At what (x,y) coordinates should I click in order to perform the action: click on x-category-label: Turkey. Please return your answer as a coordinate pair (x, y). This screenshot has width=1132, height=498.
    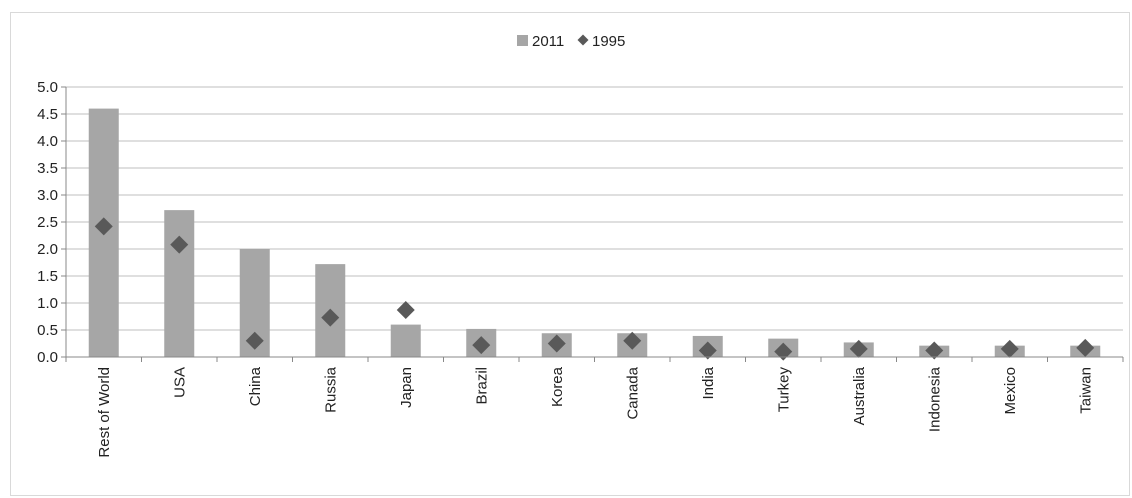
    Looking at the image, I should click on (783, 390).